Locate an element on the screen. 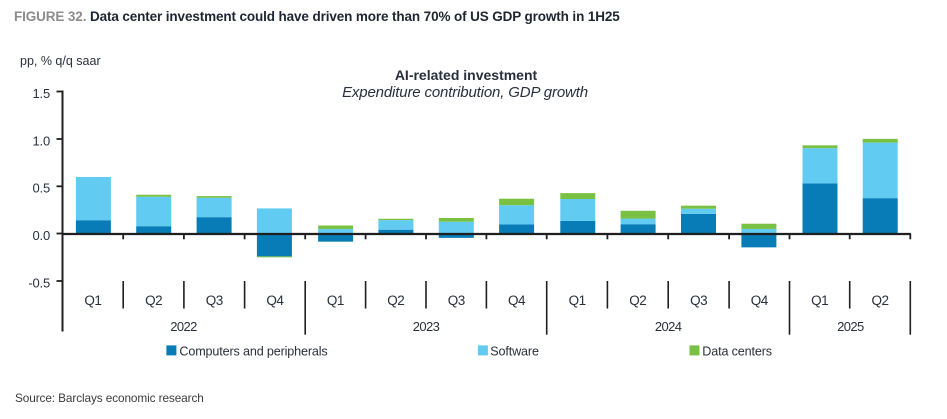 This screenshot has height=419, width=947. svg-text: Computers and peripherals is located at coordinates (253, 351).